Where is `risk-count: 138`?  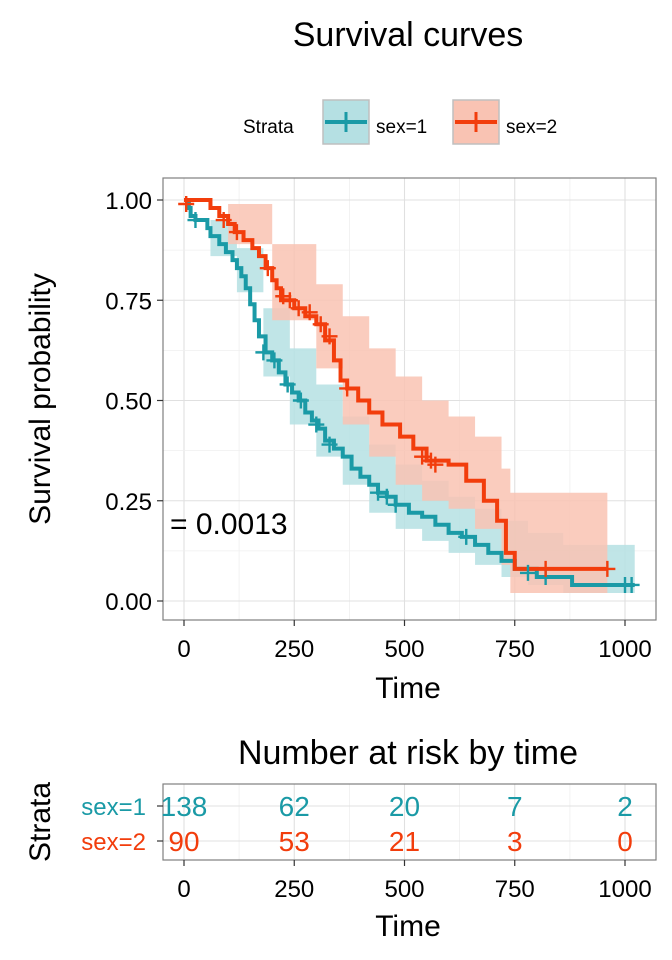 risk-count: 138 is located at coordinates (184, 806).